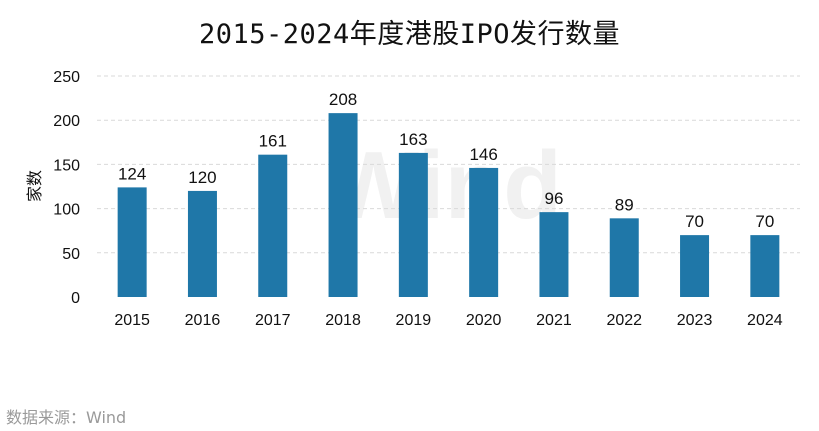  I want to click on bar-2023, so click(695, 266).